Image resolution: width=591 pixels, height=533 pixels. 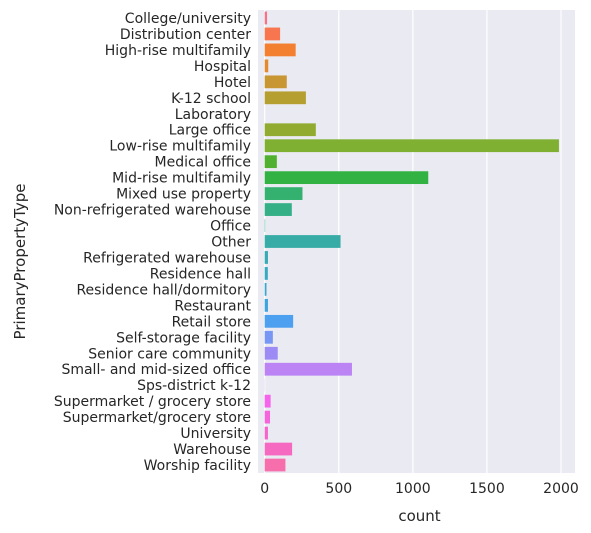 What do you see at coordinates (487, 489) in the screenshot?
I see `x-tick-label: 1500` at bounding box center [487, 489].